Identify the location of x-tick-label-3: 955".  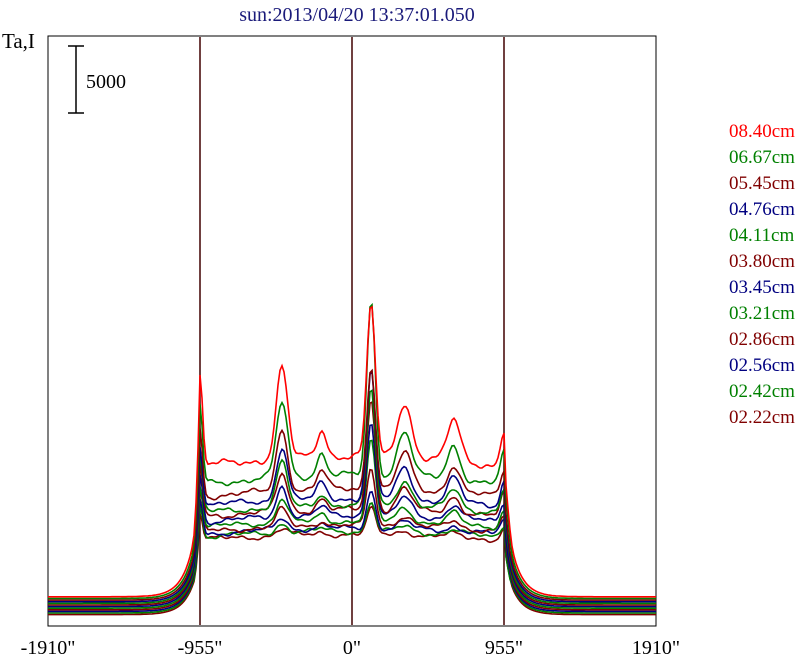
(504, 648).